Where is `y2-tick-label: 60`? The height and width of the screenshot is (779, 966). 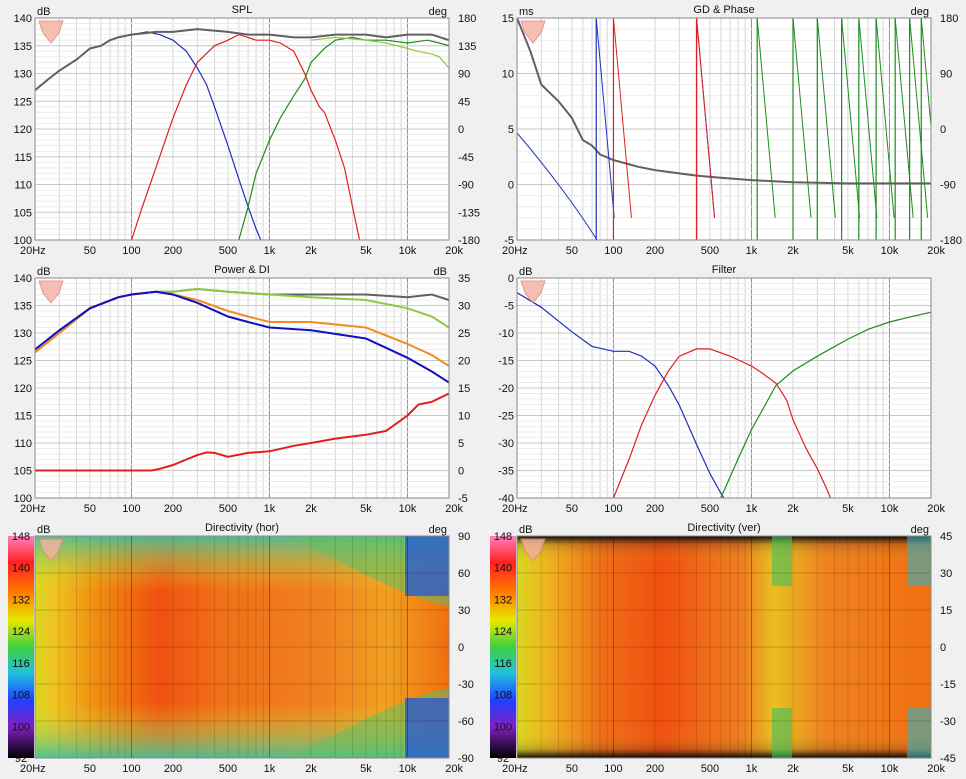
y2-tick-label: 60 is located at coordinates (464, 574).